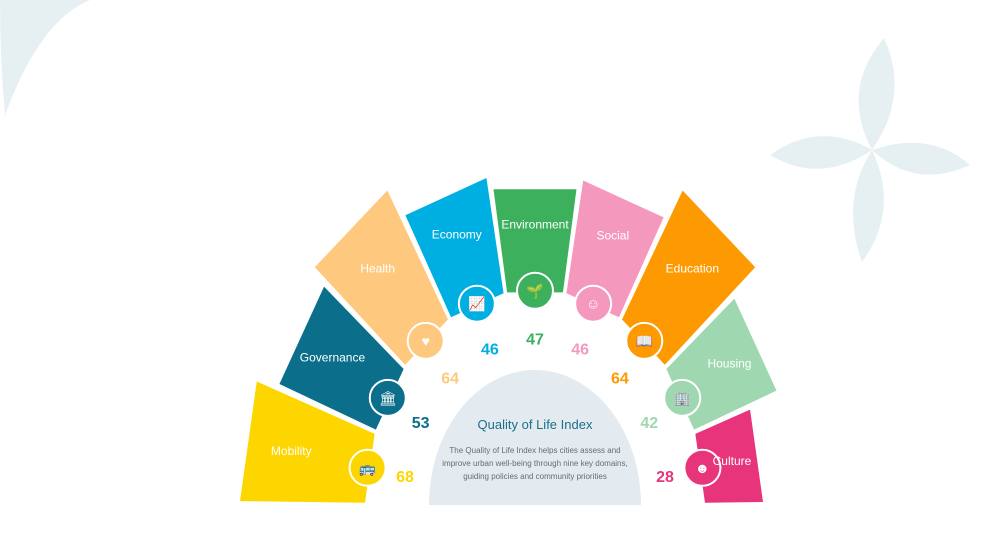  What do you see at coordinates (291, 451) in the screenshot?
I see `domain-label: Mobility` at bounding box center [291, 451].